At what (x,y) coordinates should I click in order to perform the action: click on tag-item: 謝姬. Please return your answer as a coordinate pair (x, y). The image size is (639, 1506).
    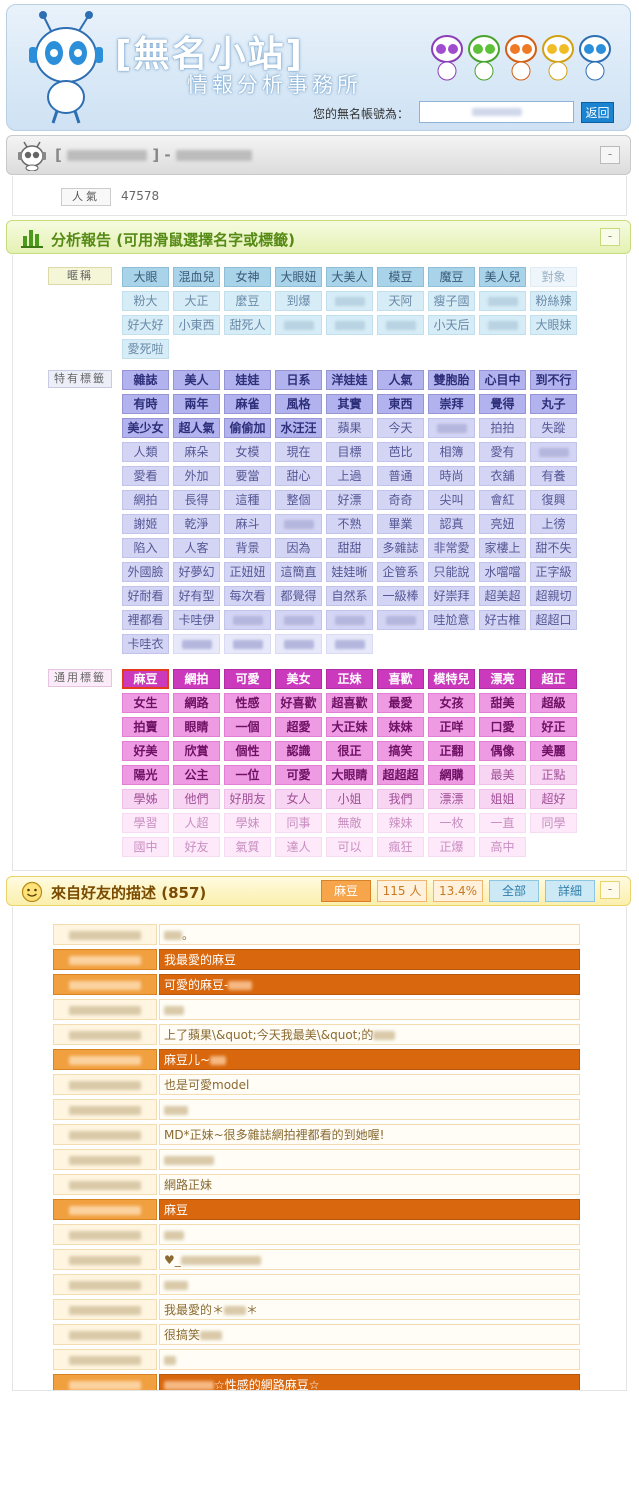
    Looking at the image, I should click on (145, 524).